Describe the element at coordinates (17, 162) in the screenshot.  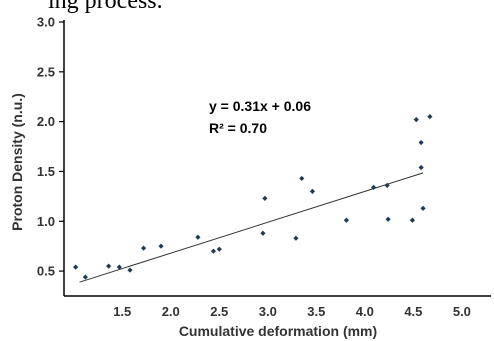
I see `y-axis-title: Proton Density (n.u.)` at that location.